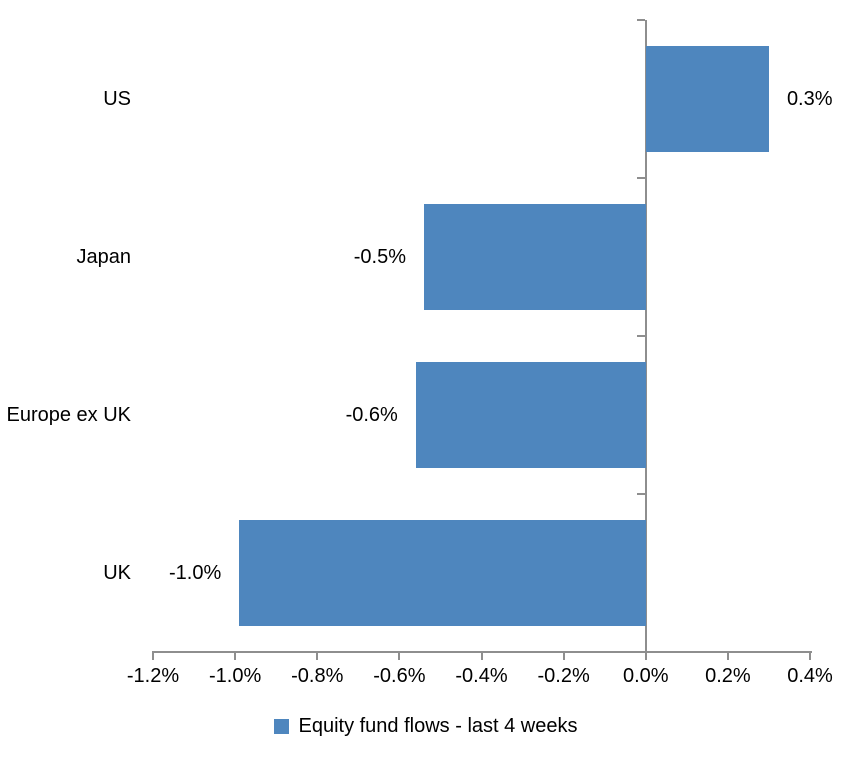 Image resolution: width=852 pixels, height=757 pixels. I want to click on x-axis-tick-label: 0.4%, so click(810, 676).